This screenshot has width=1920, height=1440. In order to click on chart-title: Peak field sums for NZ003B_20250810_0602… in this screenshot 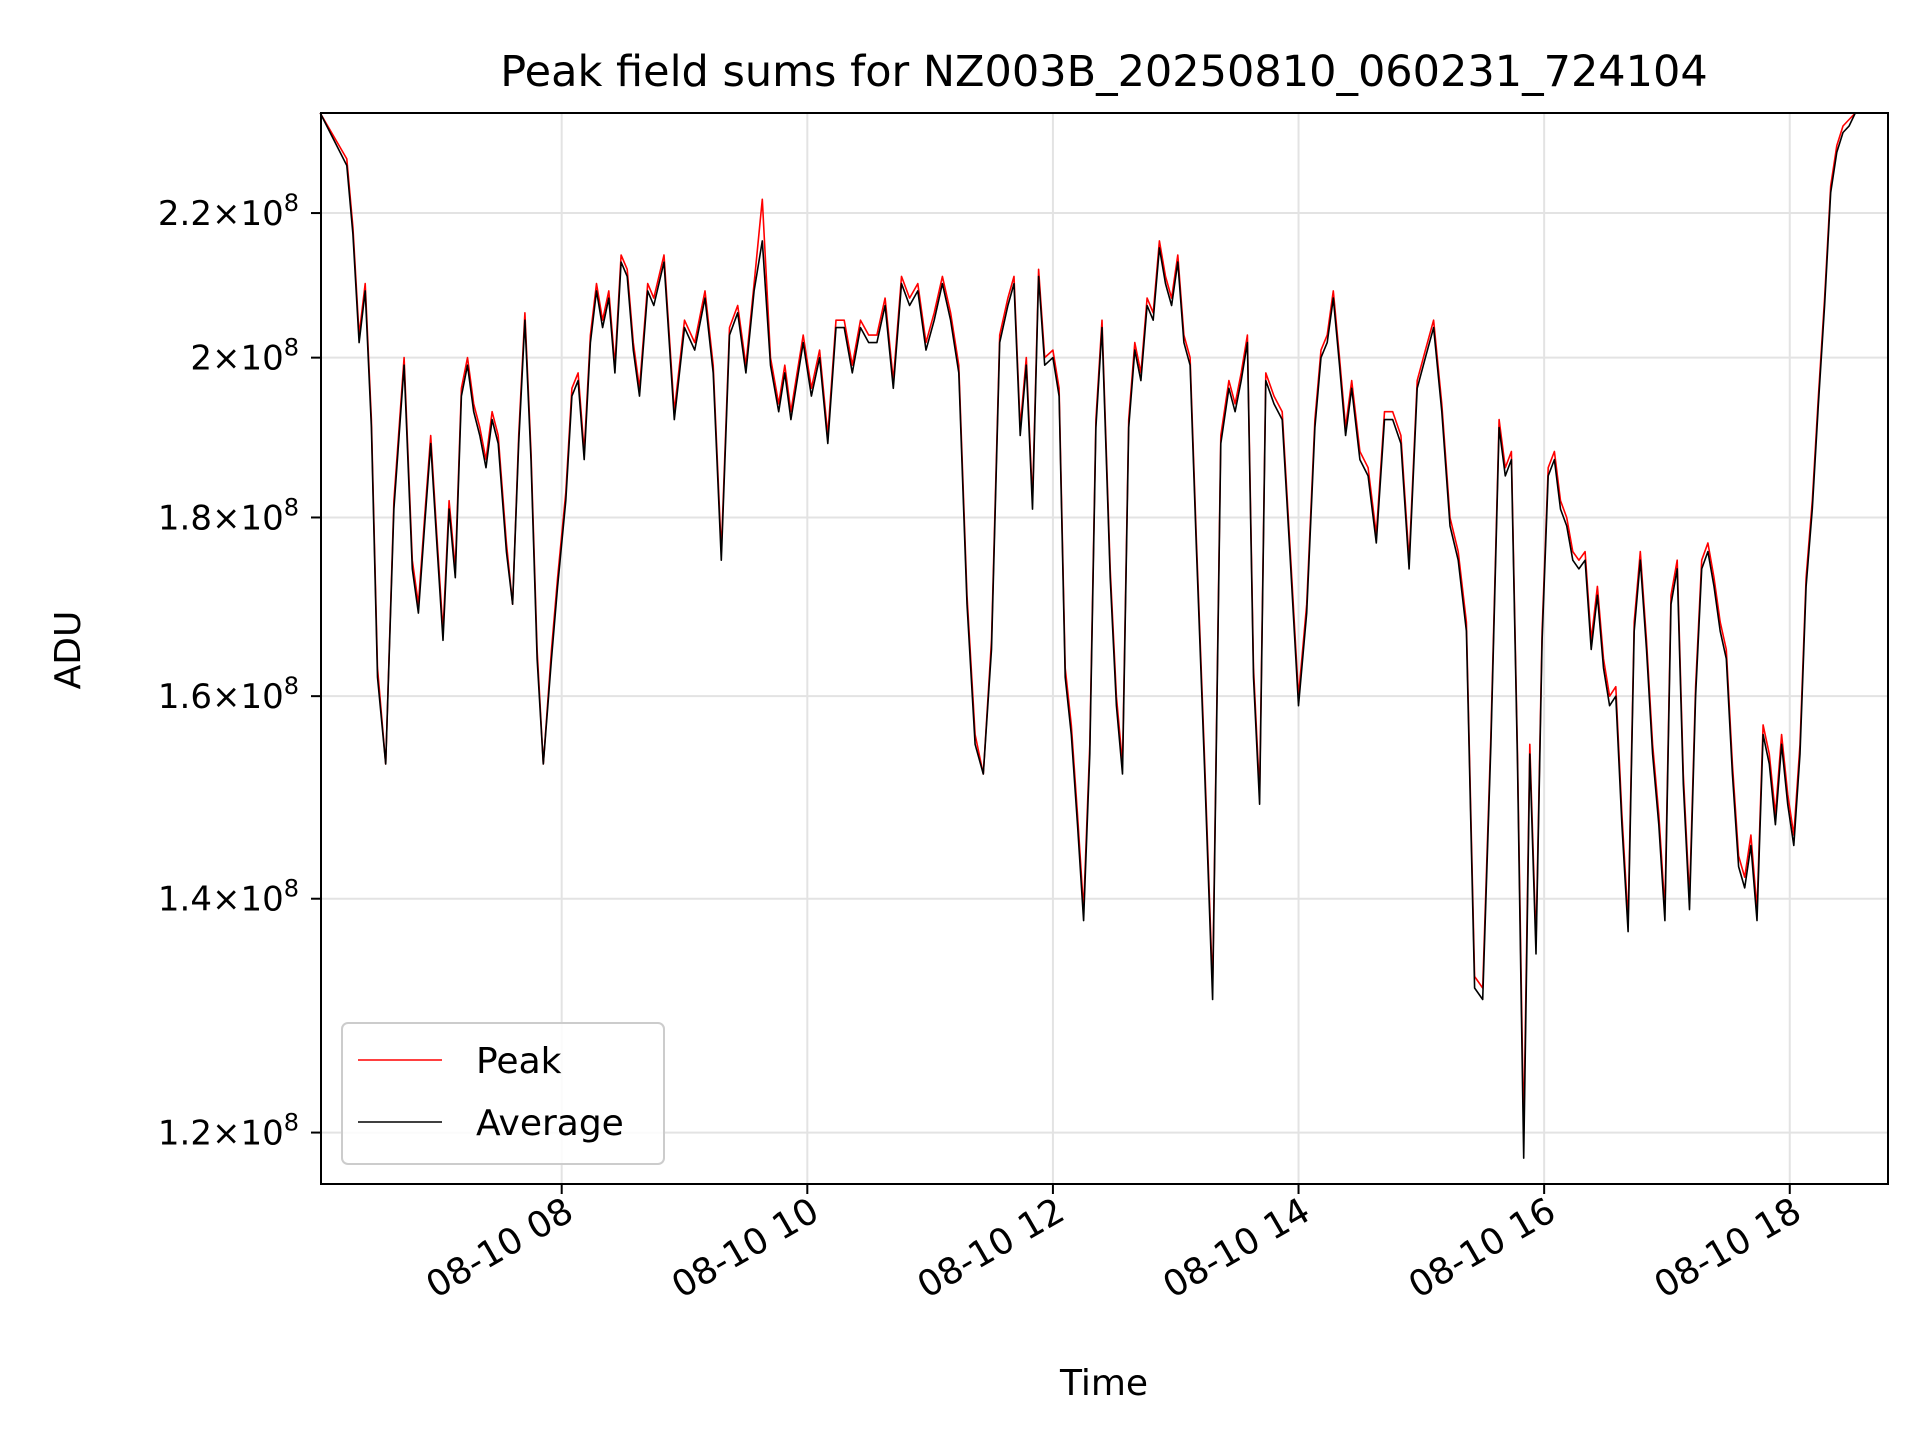, I will do `click(1104, 72)`.